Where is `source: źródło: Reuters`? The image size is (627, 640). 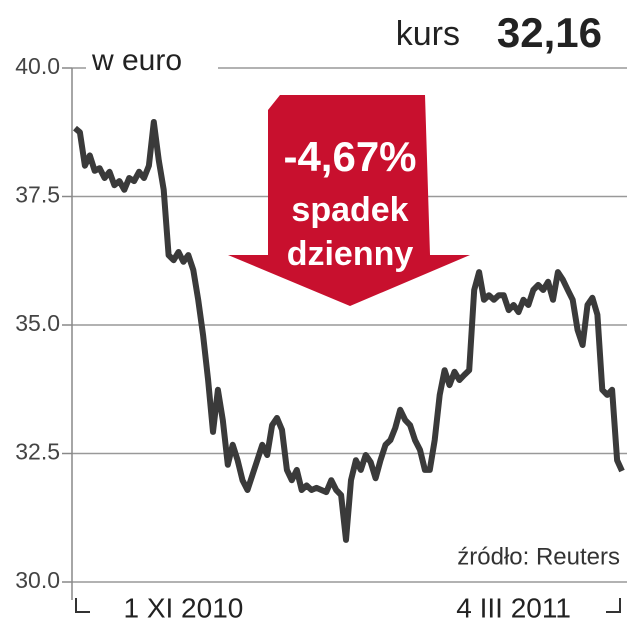 source: źródło: Reuters is located at coordinates (538, 556).